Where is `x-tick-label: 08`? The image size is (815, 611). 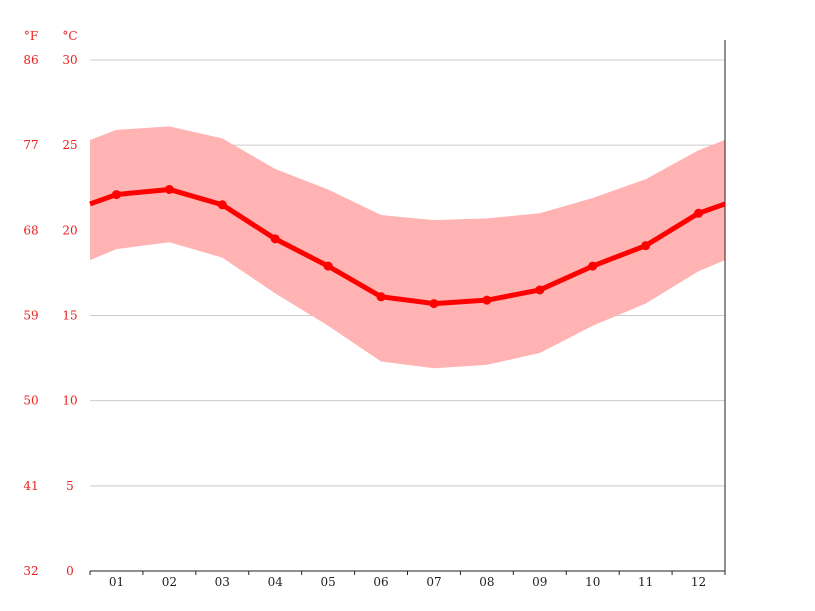 x-tick-label: 08 is located at coordinates (486, 582).